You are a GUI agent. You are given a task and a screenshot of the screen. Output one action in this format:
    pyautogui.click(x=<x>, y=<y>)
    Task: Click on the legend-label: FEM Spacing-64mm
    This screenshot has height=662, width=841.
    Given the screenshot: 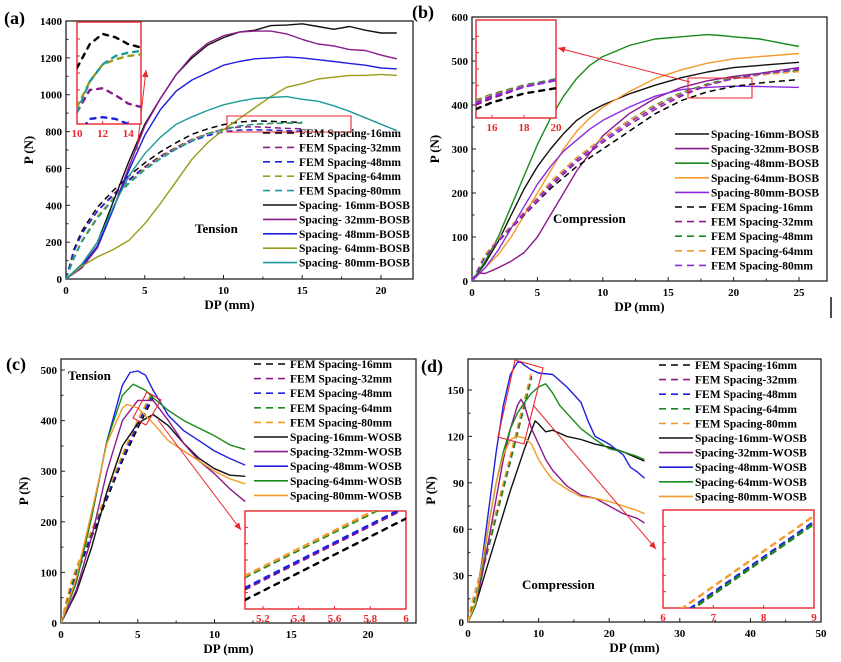 What is the action you would take?
    pyautogui.click(x=762, y=252)
    